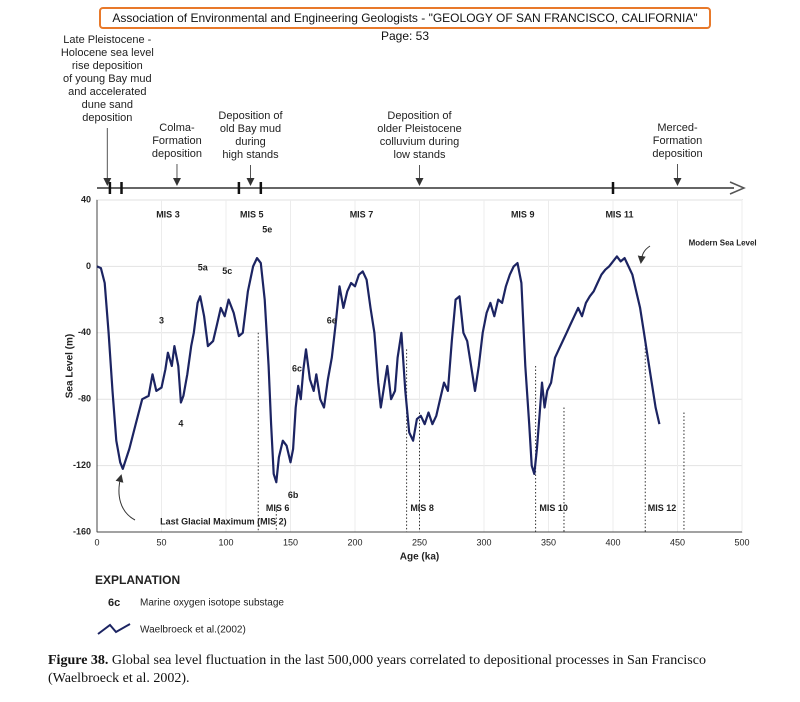 Image resolution: width=800 pixels, height=702 pixels. Describe the element at coordinates (354, 542) in the screenshot. I see `x-tick-label: 200` at that location.